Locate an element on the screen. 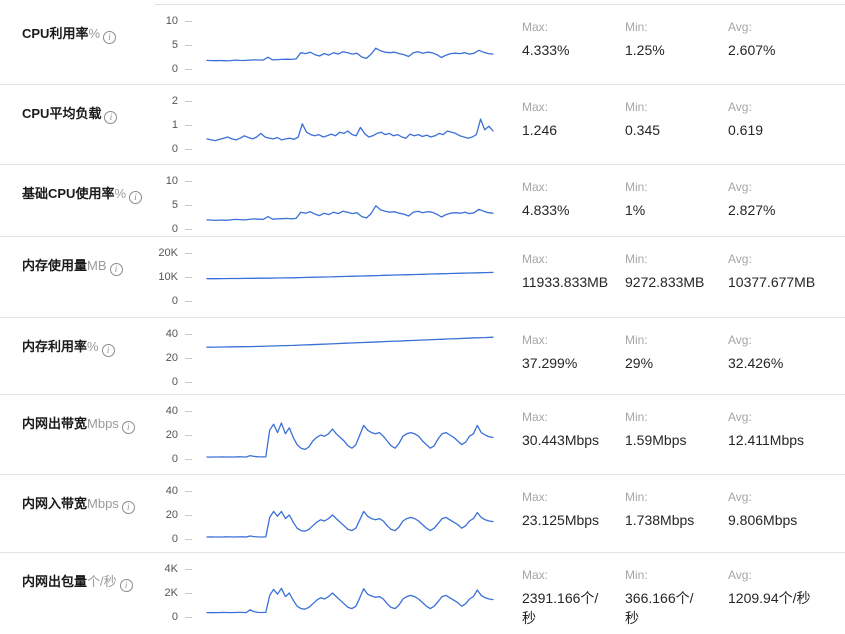  stat-max: Max: 2391.166个/ 秒 is located at coordinates (572, 598).